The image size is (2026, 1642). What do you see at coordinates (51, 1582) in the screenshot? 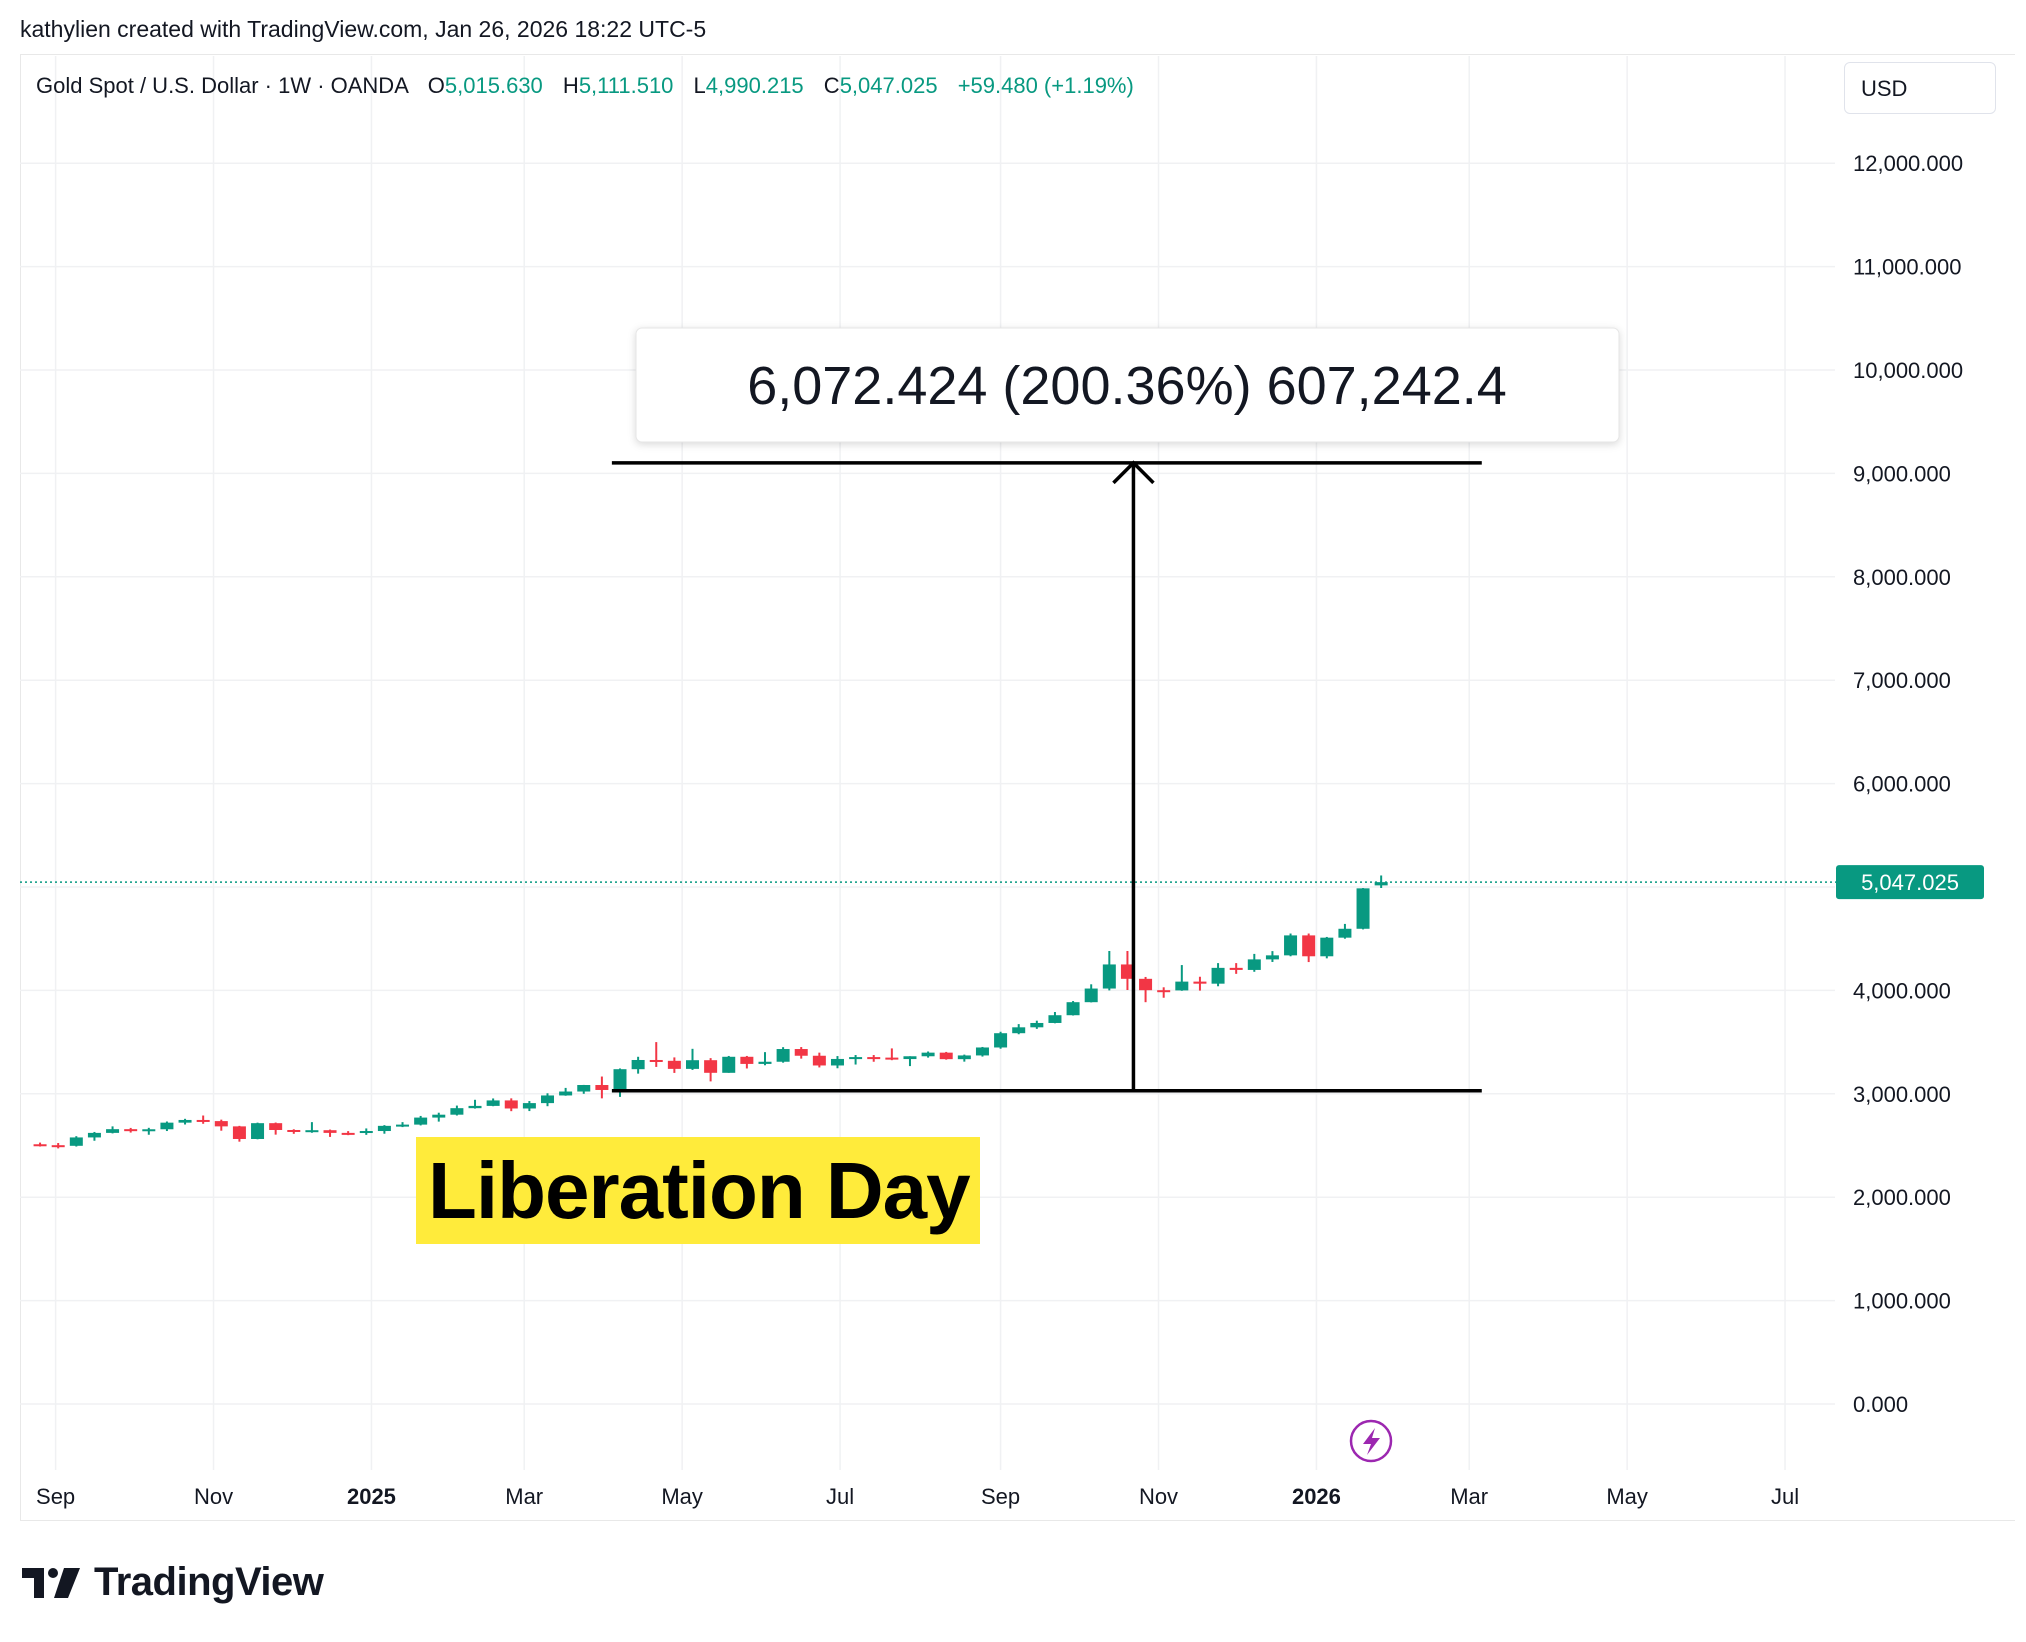
I see `tradingview-logo-icon` at bounding box center [51, 1582].